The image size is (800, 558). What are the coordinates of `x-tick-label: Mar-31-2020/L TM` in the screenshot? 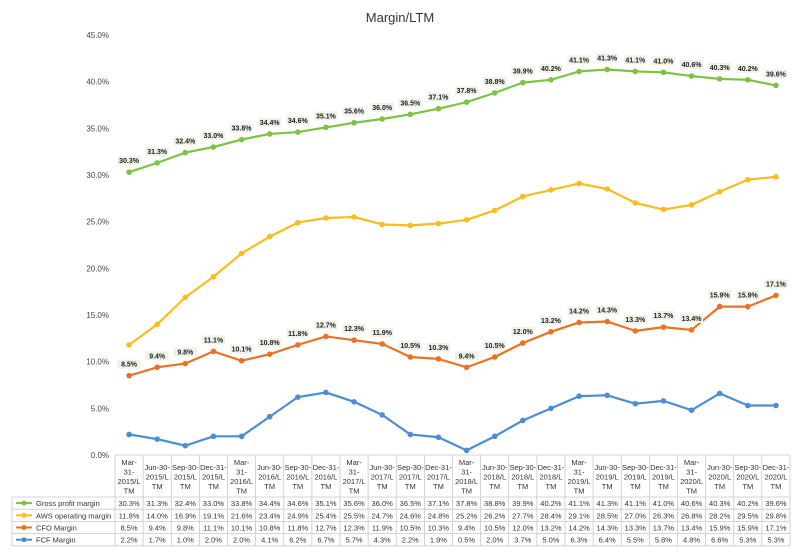 It's located at (691, 477).